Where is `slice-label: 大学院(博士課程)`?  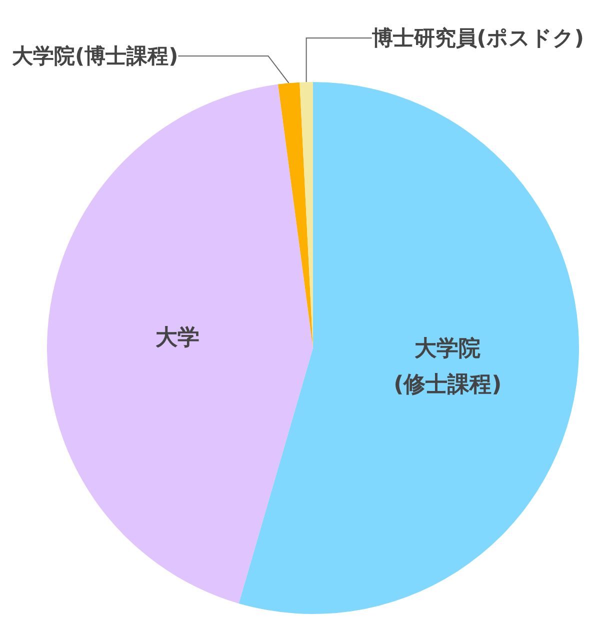
slice-label: 大学院(博士課程) is located at coordinates (95, 56).